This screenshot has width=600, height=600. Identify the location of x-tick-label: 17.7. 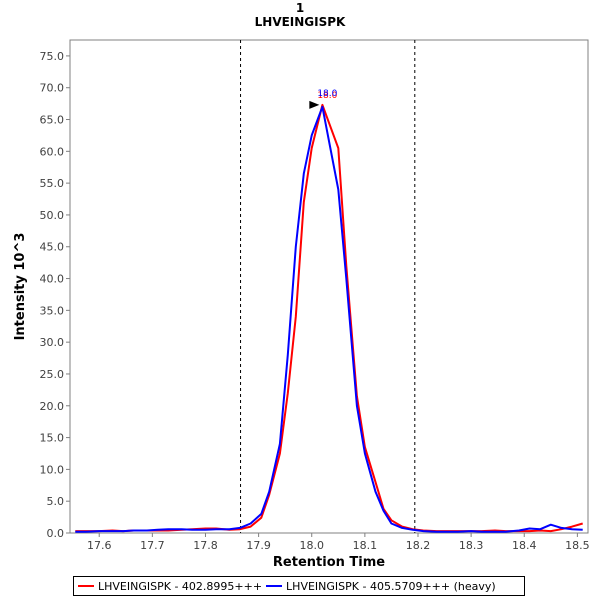
(152, 545).